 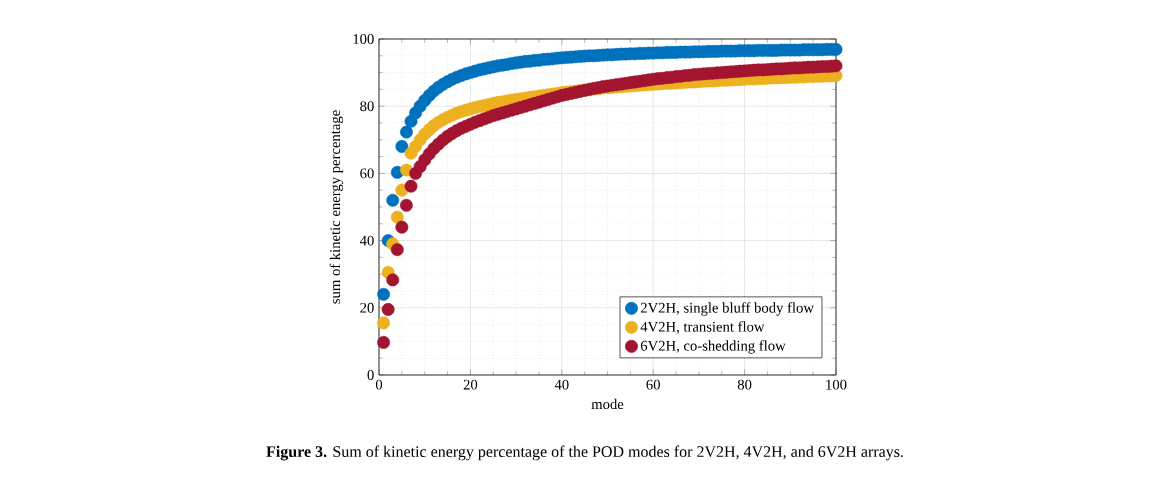 I want to click on legend-label: 6V2H, co-shedding flow, so click(x=713, y=347).